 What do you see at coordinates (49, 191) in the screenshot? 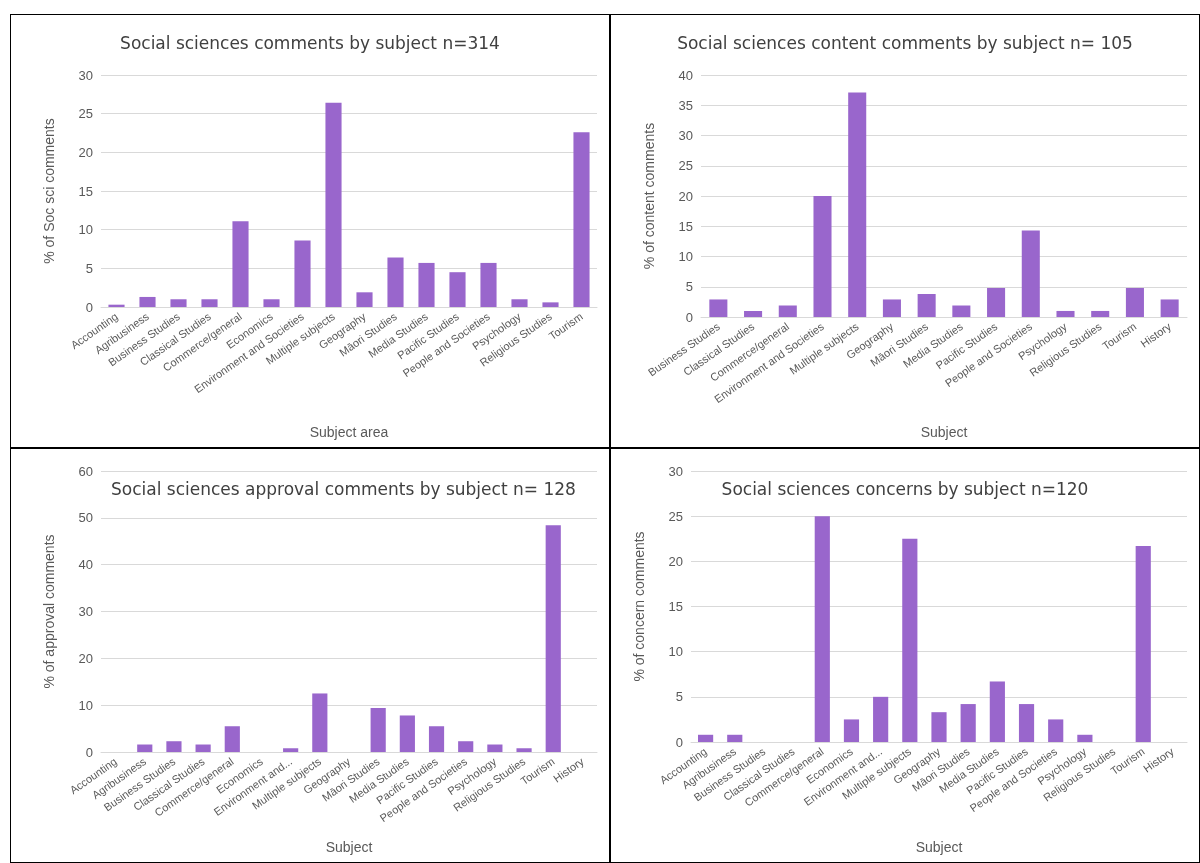
I see `y-axis-title: % of Soc sci comments` at bounding box center [49, 191].